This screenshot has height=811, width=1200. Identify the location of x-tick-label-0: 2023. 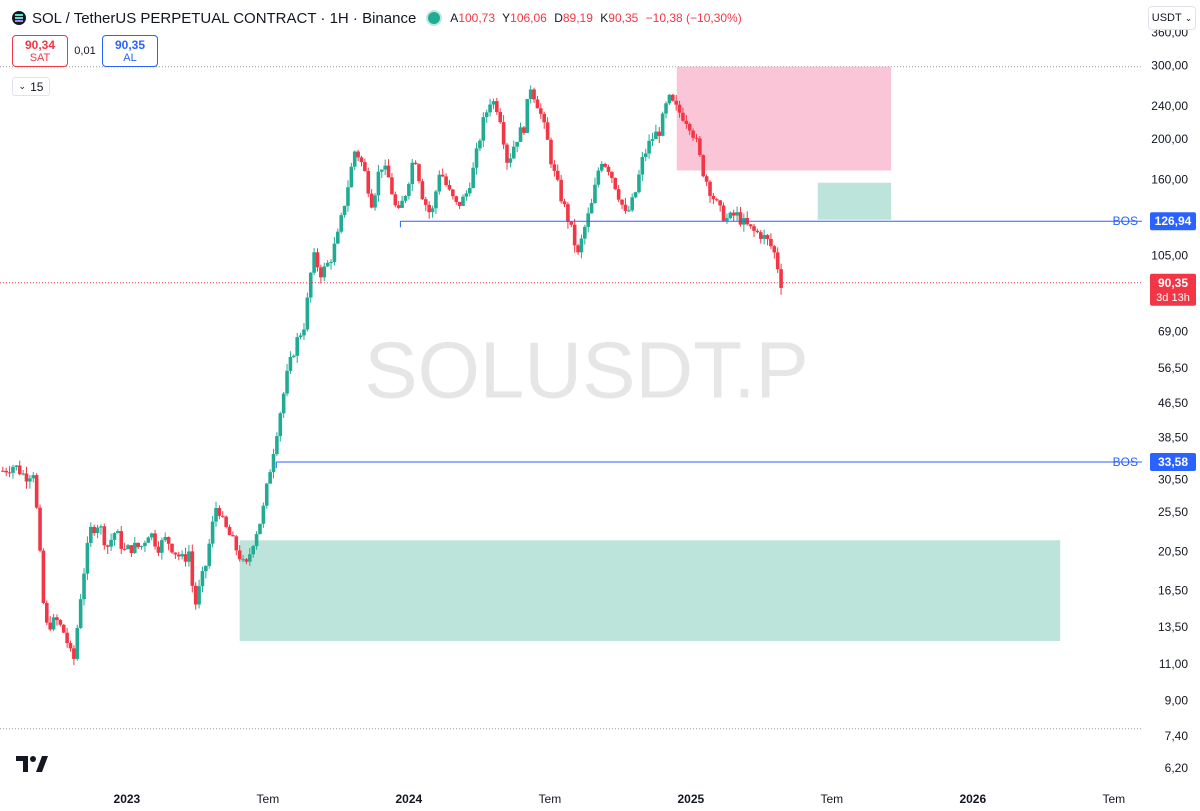
(127, 799).